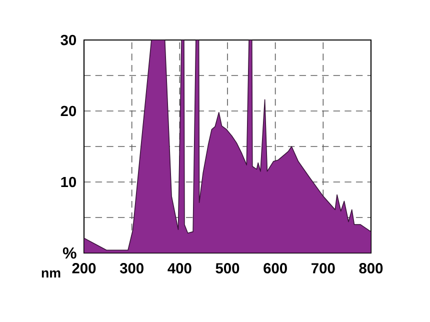  Describe the element at coordinates (68, 111) in the screenshot. I see `y-tick-label: 20` at that location.